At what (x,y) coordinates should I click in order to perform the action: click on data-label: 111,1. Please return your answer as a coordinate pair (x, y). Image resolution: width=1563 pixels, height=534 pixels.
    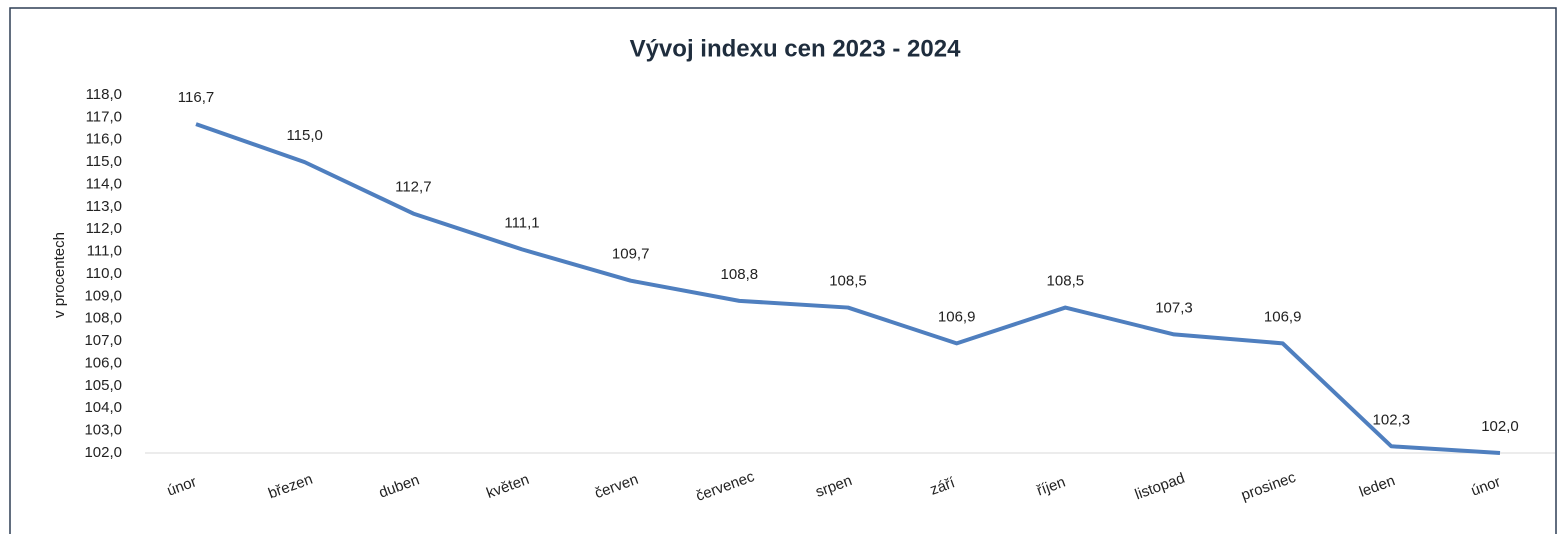
    Looking at the image, I should click on (521, 222).